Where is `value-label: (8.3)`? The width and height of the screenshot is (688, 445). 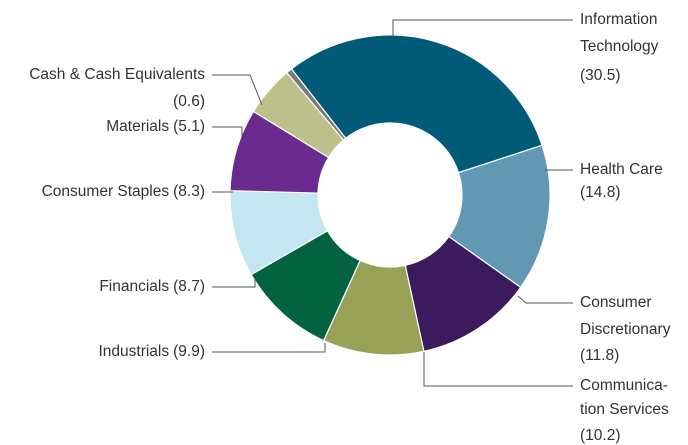 value-label: (8.3) is located at coordinates (189, 191).